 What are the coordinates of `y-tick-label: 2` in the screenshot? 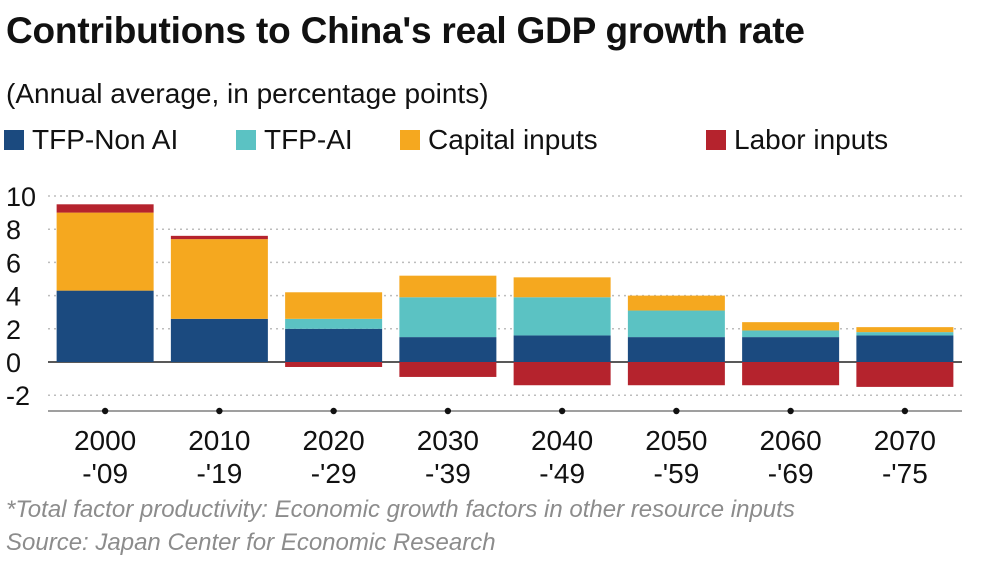 It's located at (13, 330).